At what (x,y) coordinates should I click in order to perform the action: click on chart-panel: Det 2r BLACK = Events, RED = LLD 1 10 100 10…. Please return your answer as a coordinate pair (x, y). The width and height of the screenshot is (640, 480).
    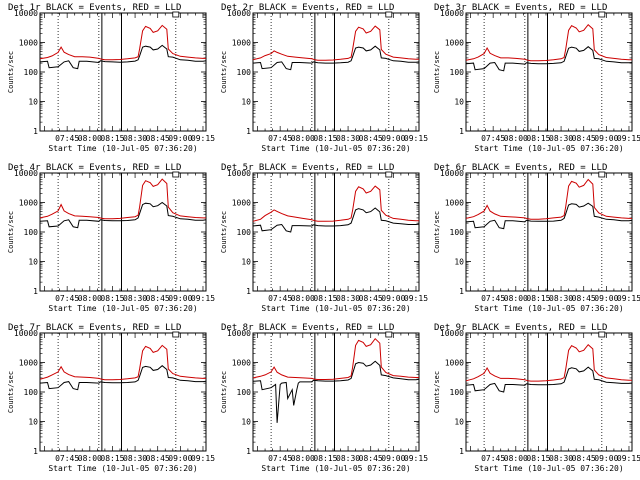
    Looking at the image, I should click on (324, 78).